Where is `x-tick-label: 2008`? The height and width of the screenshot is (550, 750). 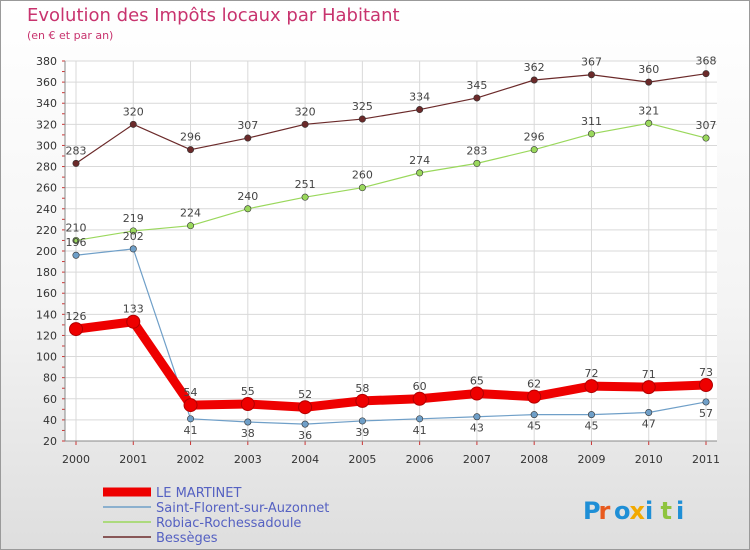
x-tick-label: 2008 is located at coordinates (534, 459).